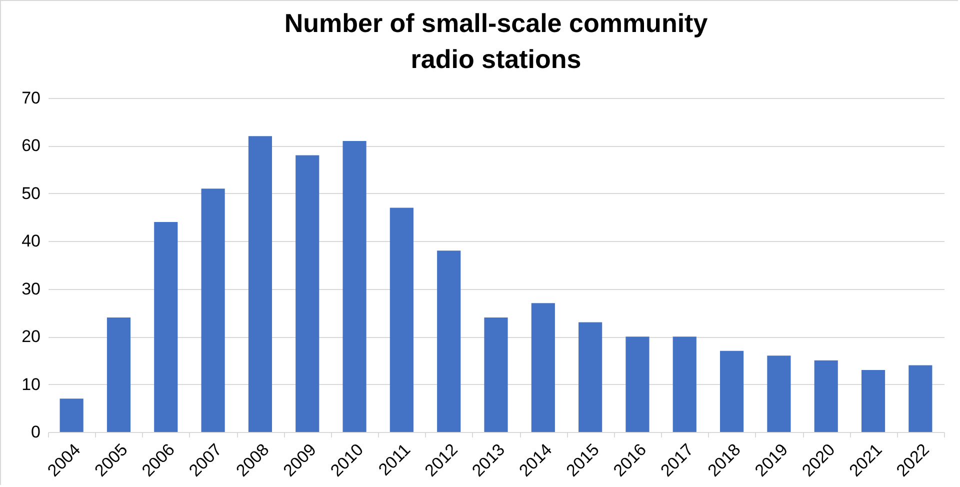 The image size is (960, 487). I want to click on y-tick-label: 70, so click(31, 98).